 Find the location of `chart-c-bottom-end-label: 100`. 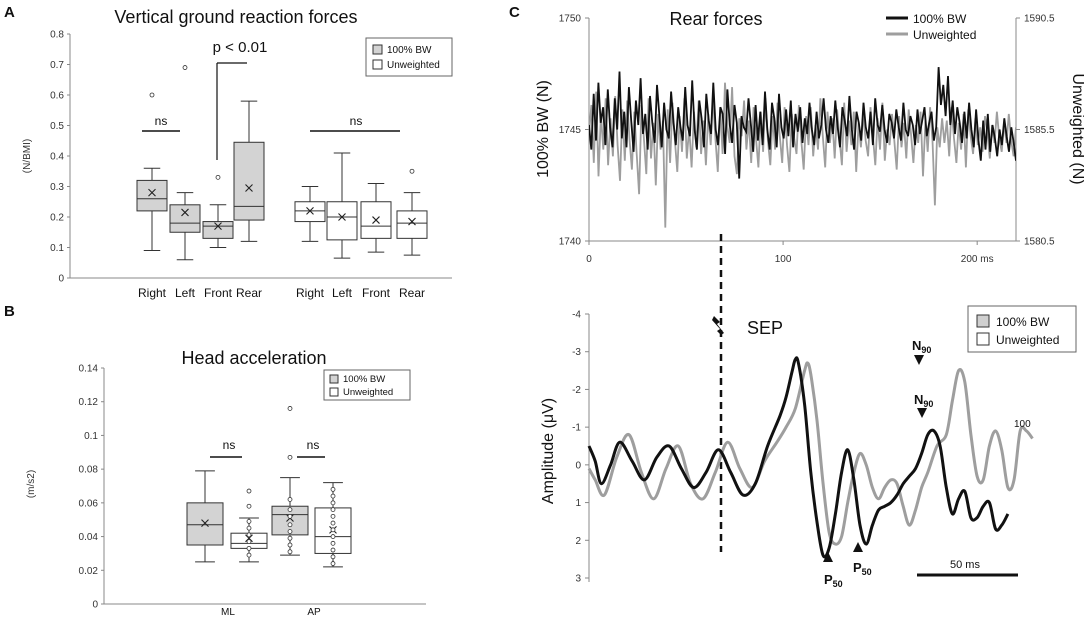

chart-c-bottom-end-label: 100 is located at coordinates (1022, 424).